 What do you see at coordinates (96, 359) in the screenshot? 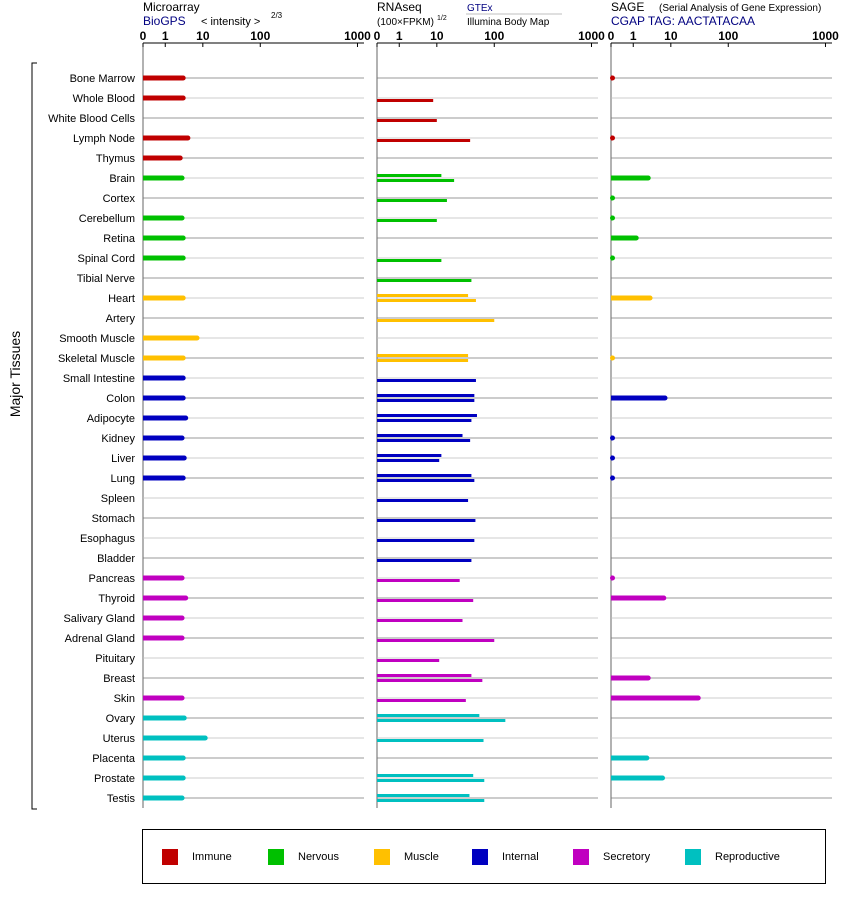
I see `tissue-label: Skeletal Muscle` at bounding box center [96, 359].